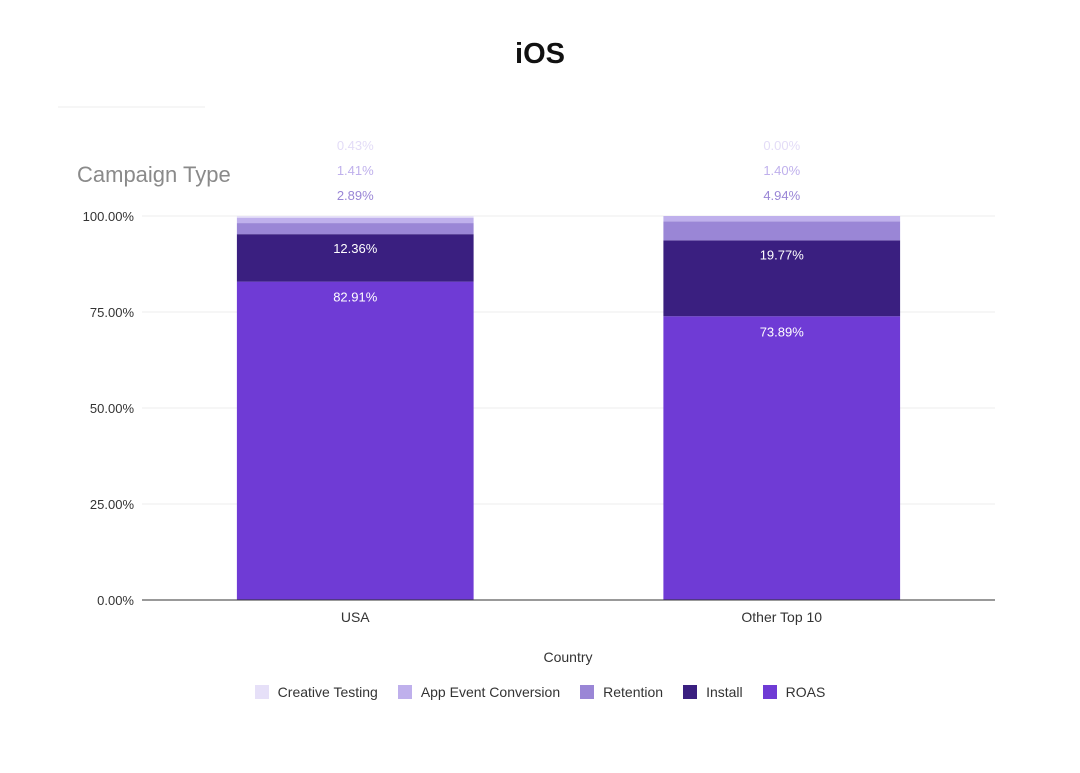  Describe the element at coordinates (781, 617) in the screenshot. I see `x-tick-label: Other Top 10` at that location.